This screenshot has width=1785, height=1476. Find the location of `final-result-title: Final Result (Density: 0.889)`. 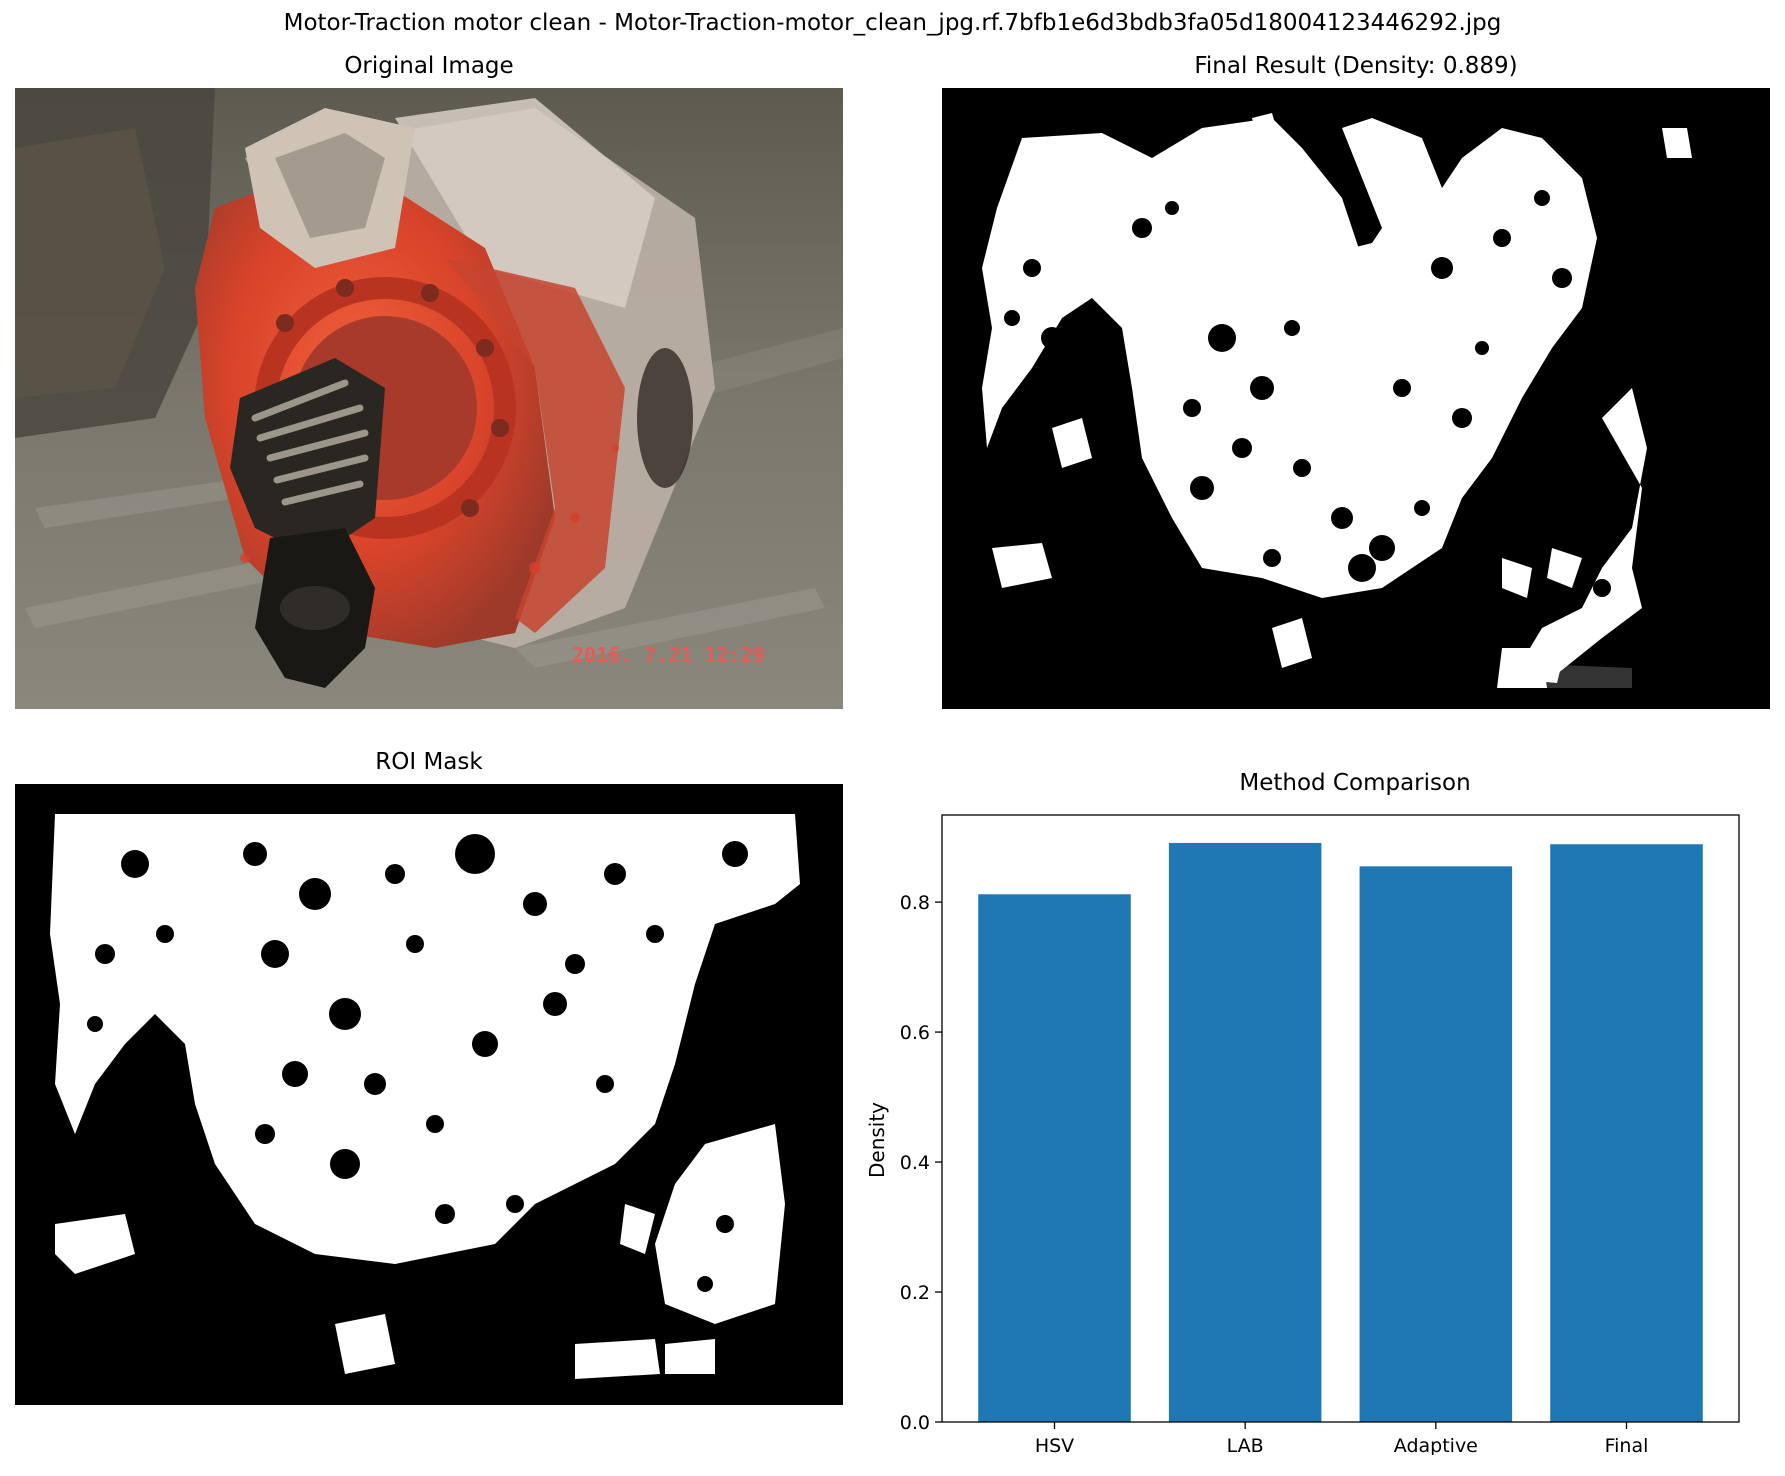

final-result-title: Final Result (Density: 0.889) is located at coordinates (1356, 66).